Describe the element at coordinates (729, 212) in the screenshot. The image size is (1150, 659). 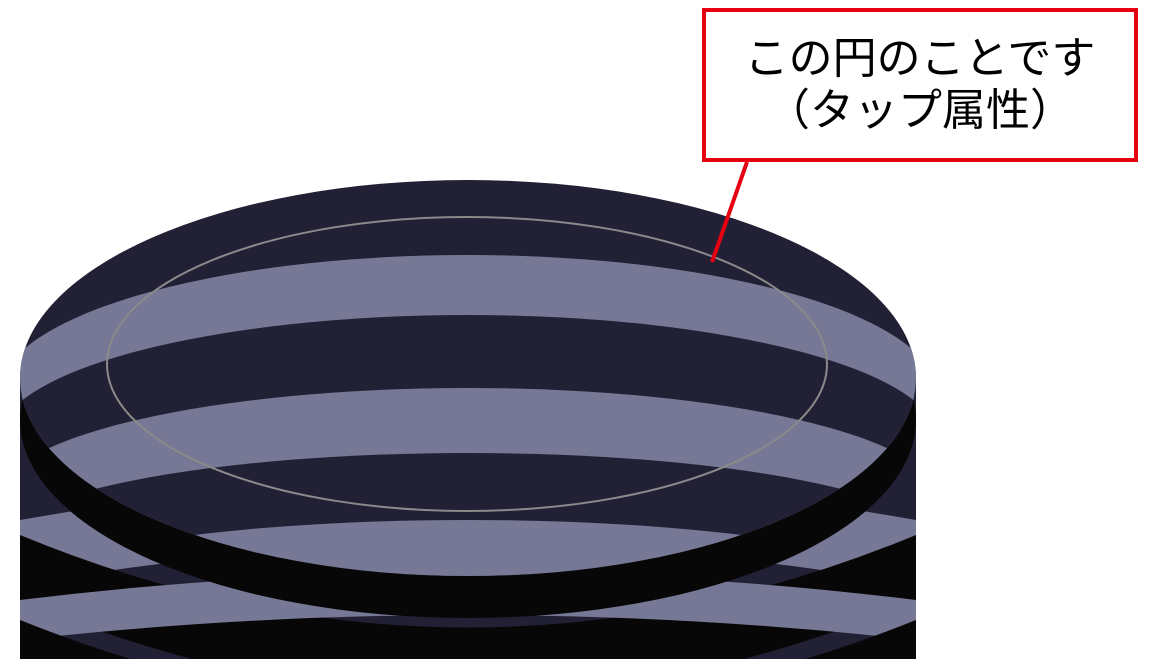
I see `callout-pointer` at that location.